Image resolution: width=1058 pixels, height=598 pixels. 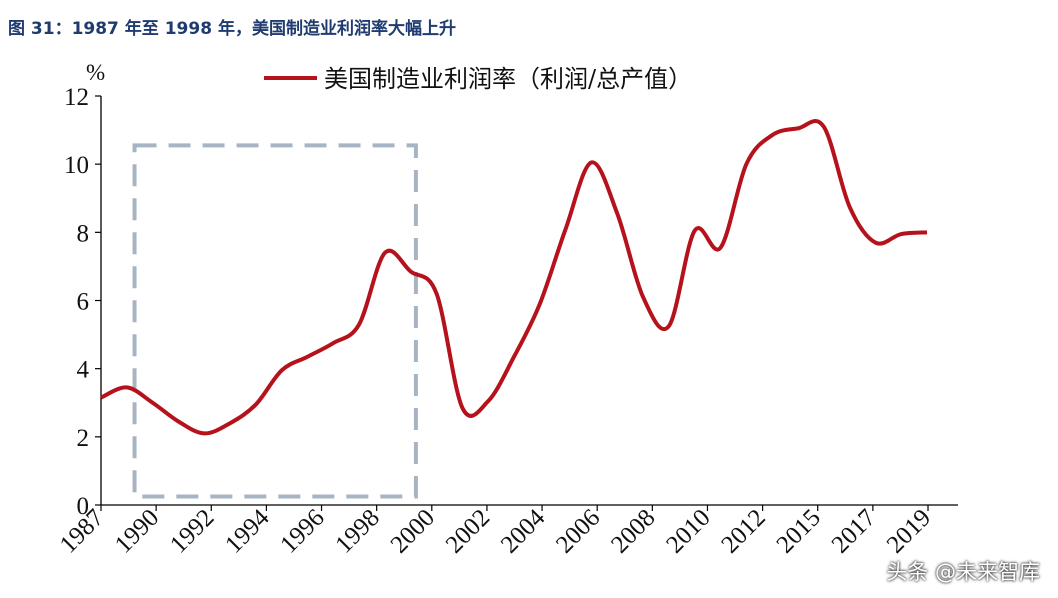 I want to click on x-tick-label: 2002, so click(x=468, y=531).